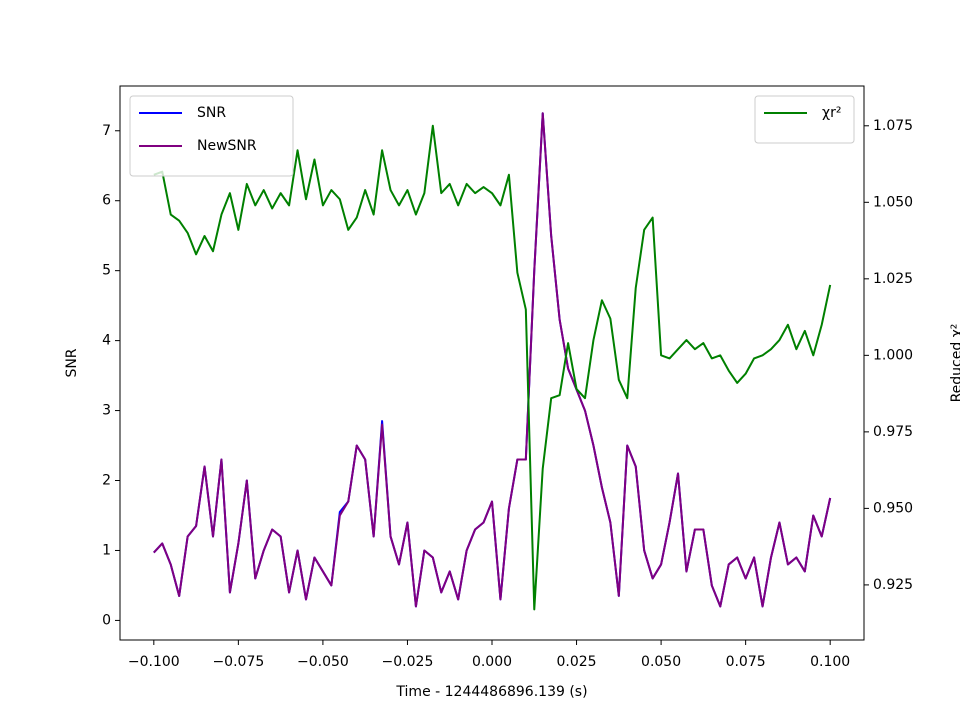 The width and height of the screenshot is (960, 720). I want to click on y2-axis-label: Reduced χ², so click(954, 363).